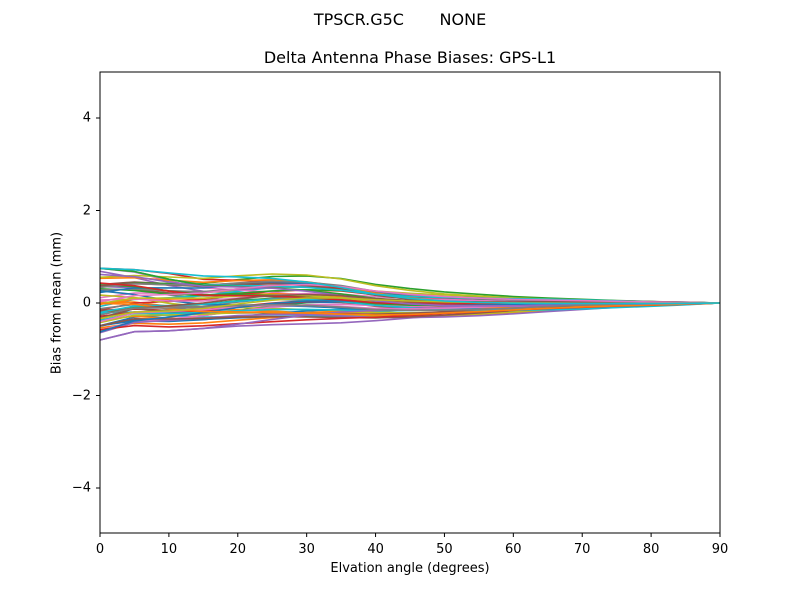 The width and height of the screenshot is (800, 600). I want to click on y-tick-label: 0, so click(86, 303).